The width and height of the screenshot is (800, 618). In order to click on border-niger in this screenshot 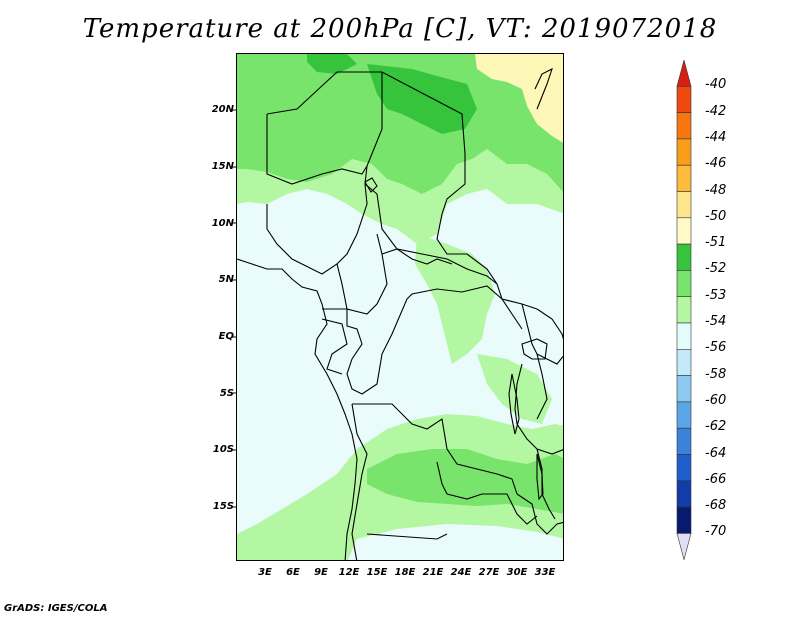, I will do `click(317, 128)`.